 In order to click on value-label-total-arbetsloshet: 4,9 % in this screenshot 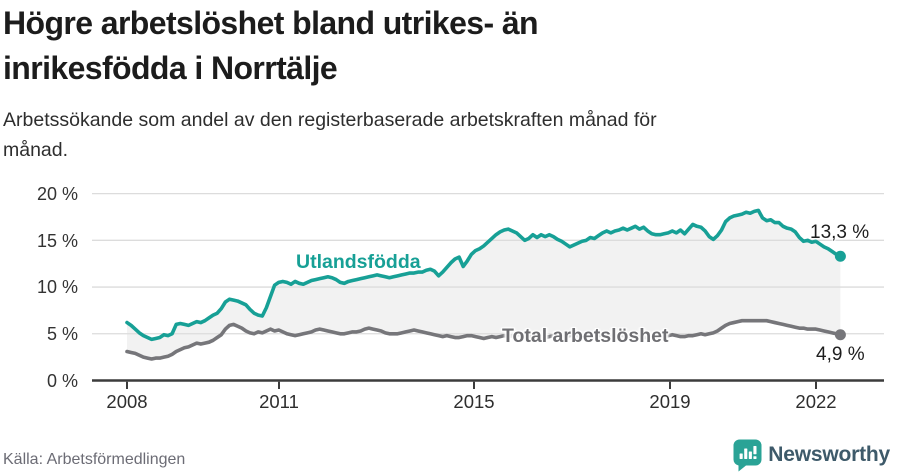, I will do `click(840, 354)`.